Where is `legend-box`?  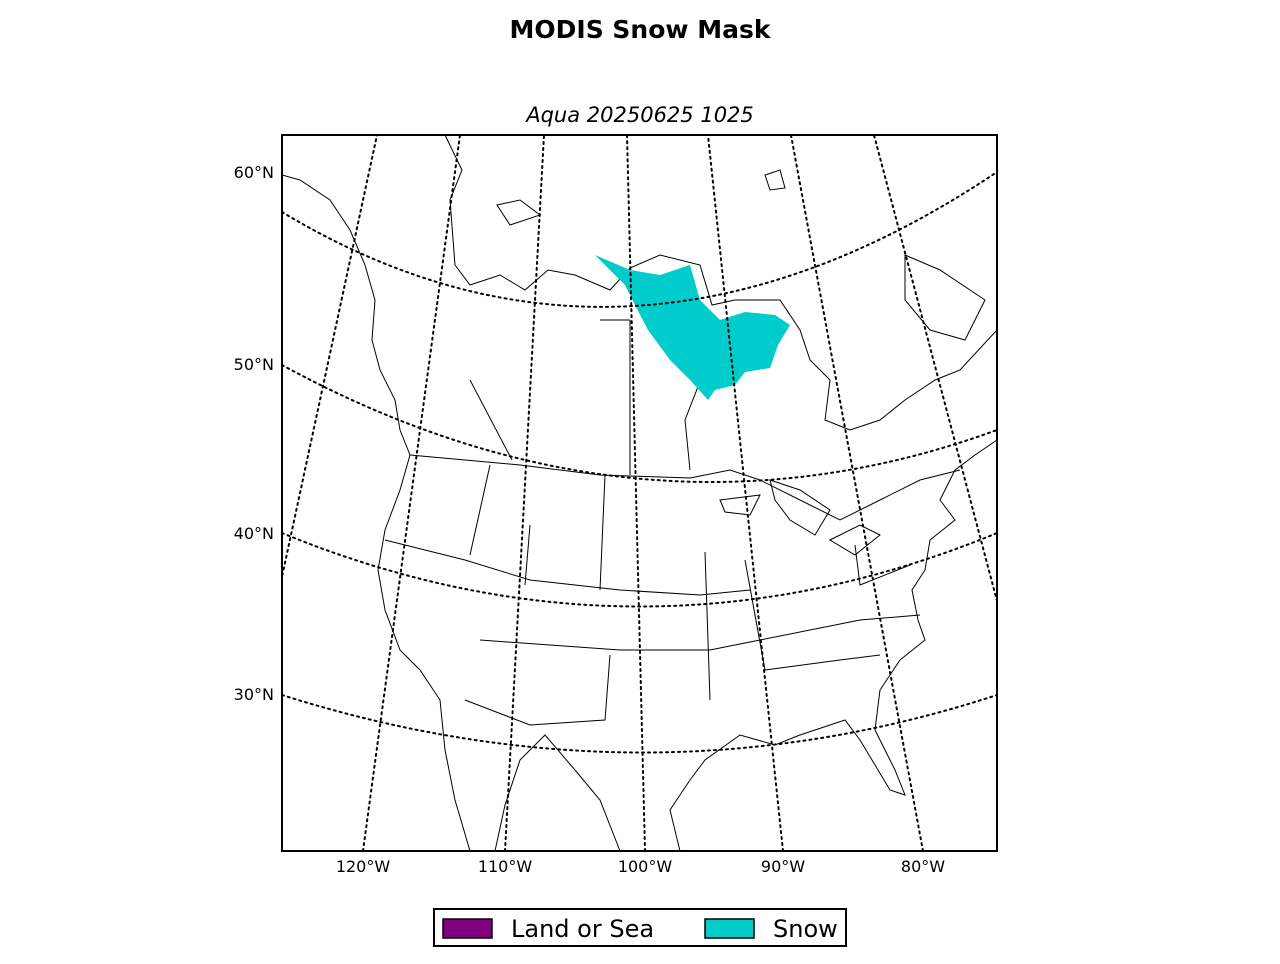 legend-box is located at coordinates (640, 927).